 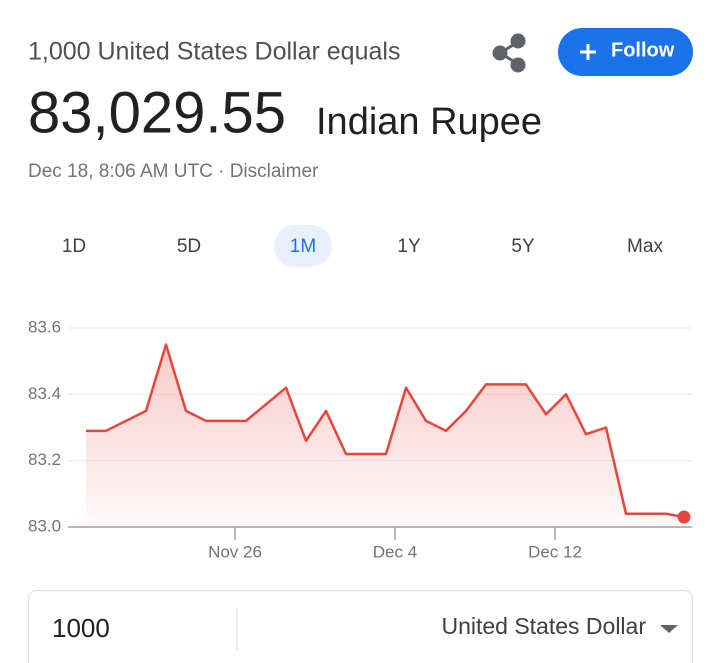 I want to click on dropdown-arrow, so click(x=669, y=629).